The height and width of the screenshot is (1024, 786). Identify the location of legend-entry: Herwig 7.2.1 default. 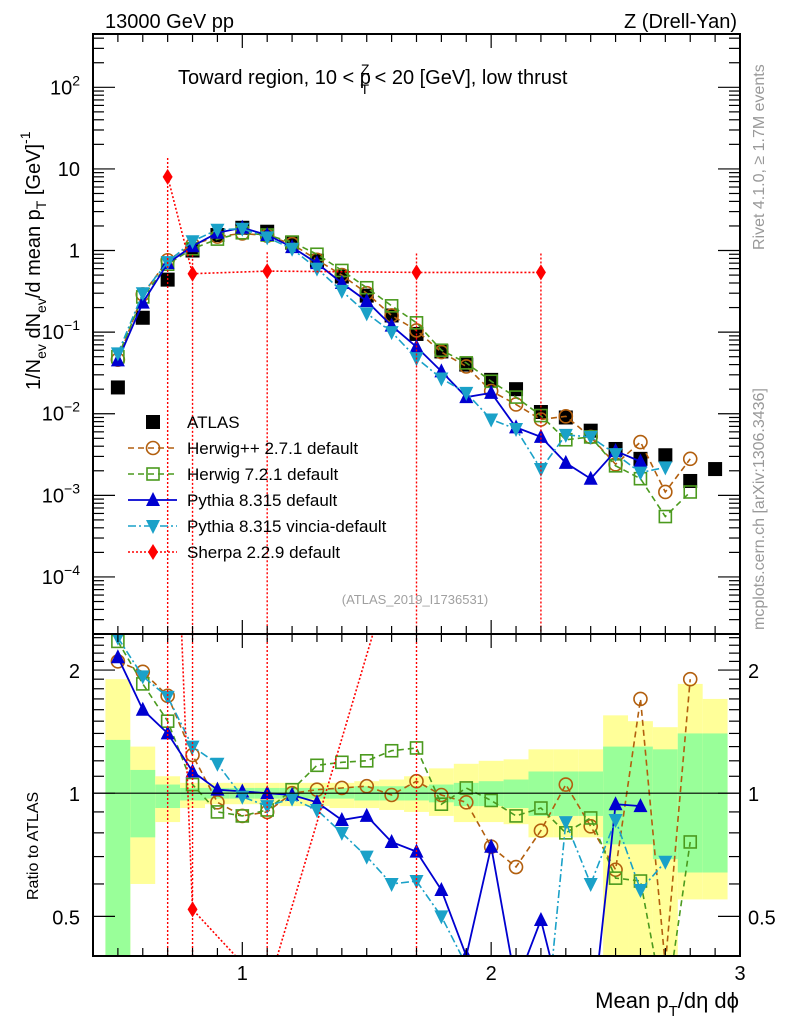
(233, 474).